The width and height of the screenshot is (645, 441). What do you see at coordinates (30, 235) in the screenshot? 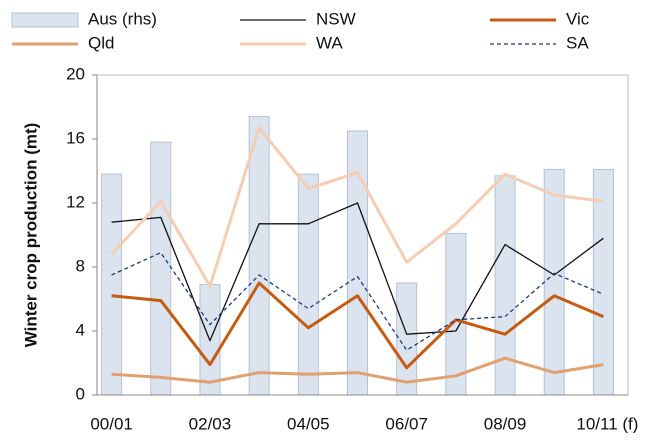
I see `y-axis-label: Winter crop production (mt)` at bounding box center [30, 235].